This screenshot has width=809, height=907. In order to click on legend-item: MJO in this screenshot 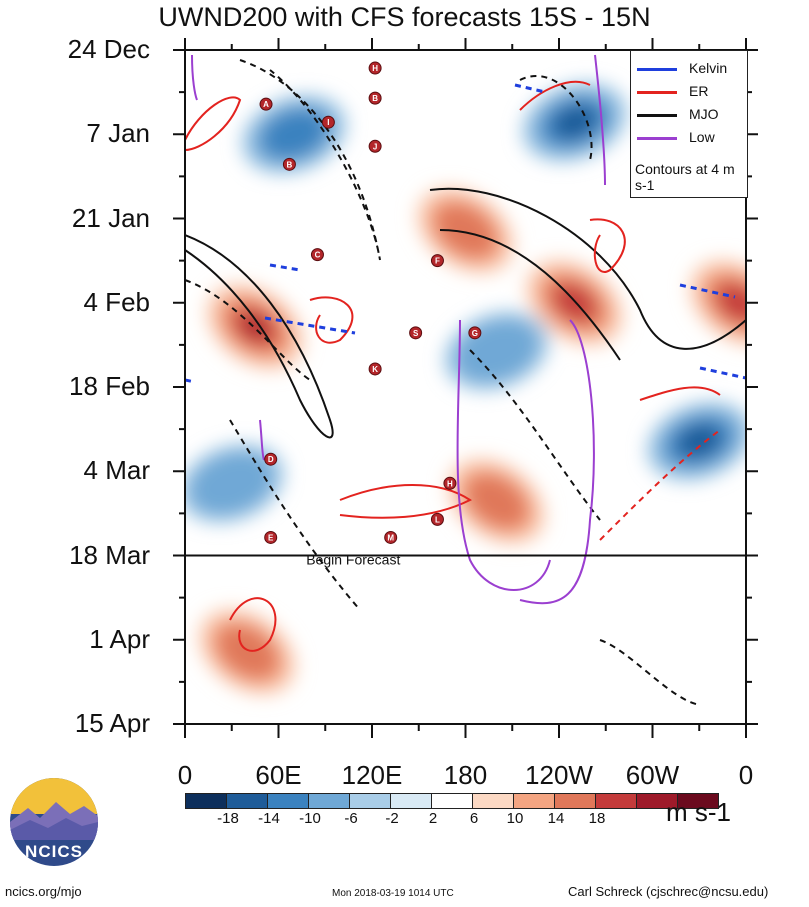, I will do `click(689, 115)`.